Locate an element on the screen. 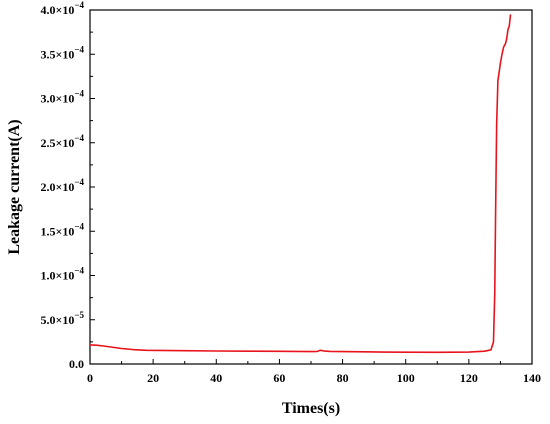 The height and width of the screenshot is (424, 550). x-axis-title: Times(s) is located at coordinates (311, 408).